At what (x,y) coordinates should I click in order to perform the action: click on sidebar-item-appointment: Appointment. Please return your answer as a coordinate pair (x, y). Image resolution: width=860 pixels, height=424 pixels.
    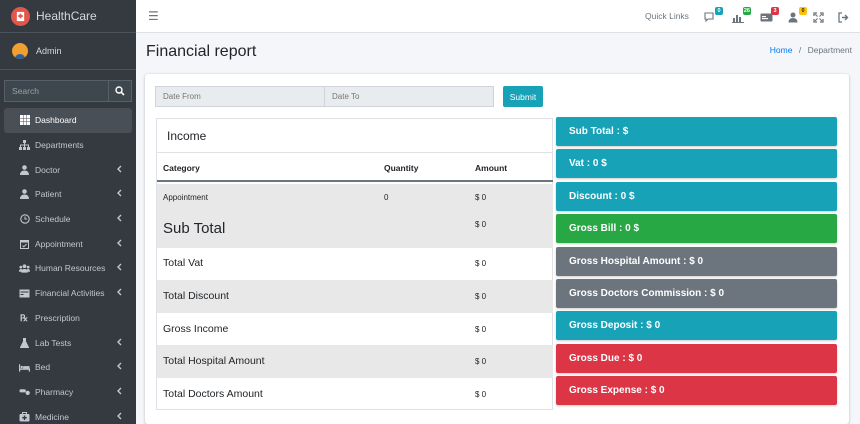
    Looking at the image, I should click on (68, 243).